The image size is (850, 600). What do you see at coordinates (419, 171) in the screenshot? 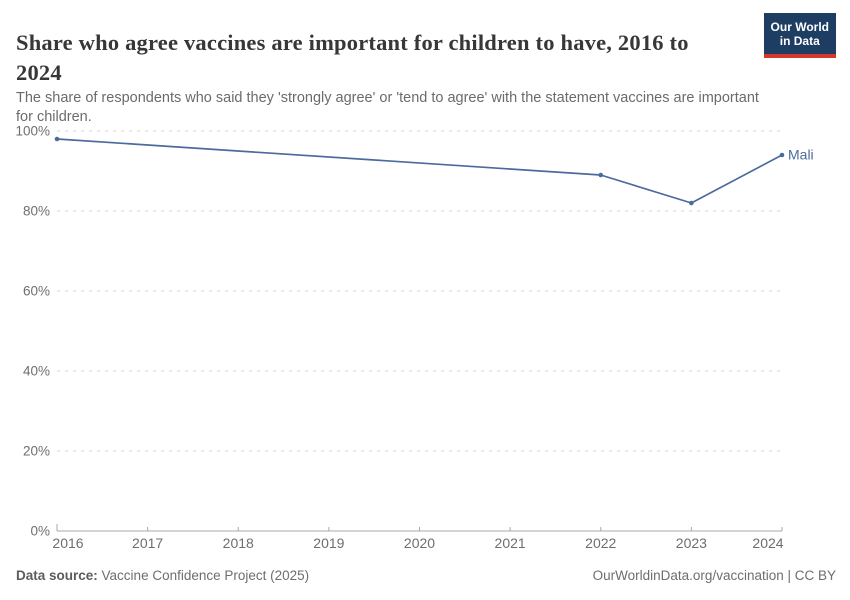
I see `series-line-mali` at bounding box center [419, 171].